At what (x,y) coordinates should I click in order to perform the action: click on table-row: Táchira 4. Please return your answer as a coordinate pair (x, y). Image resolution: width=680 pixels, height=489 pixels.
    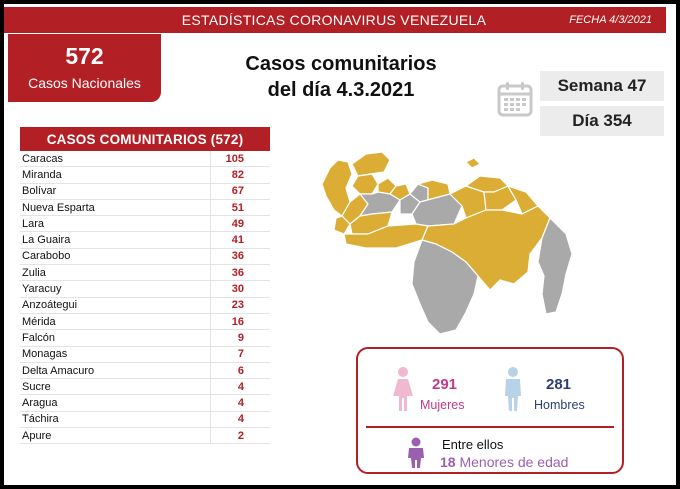
    Looking at the image, I should click on (145, 420).